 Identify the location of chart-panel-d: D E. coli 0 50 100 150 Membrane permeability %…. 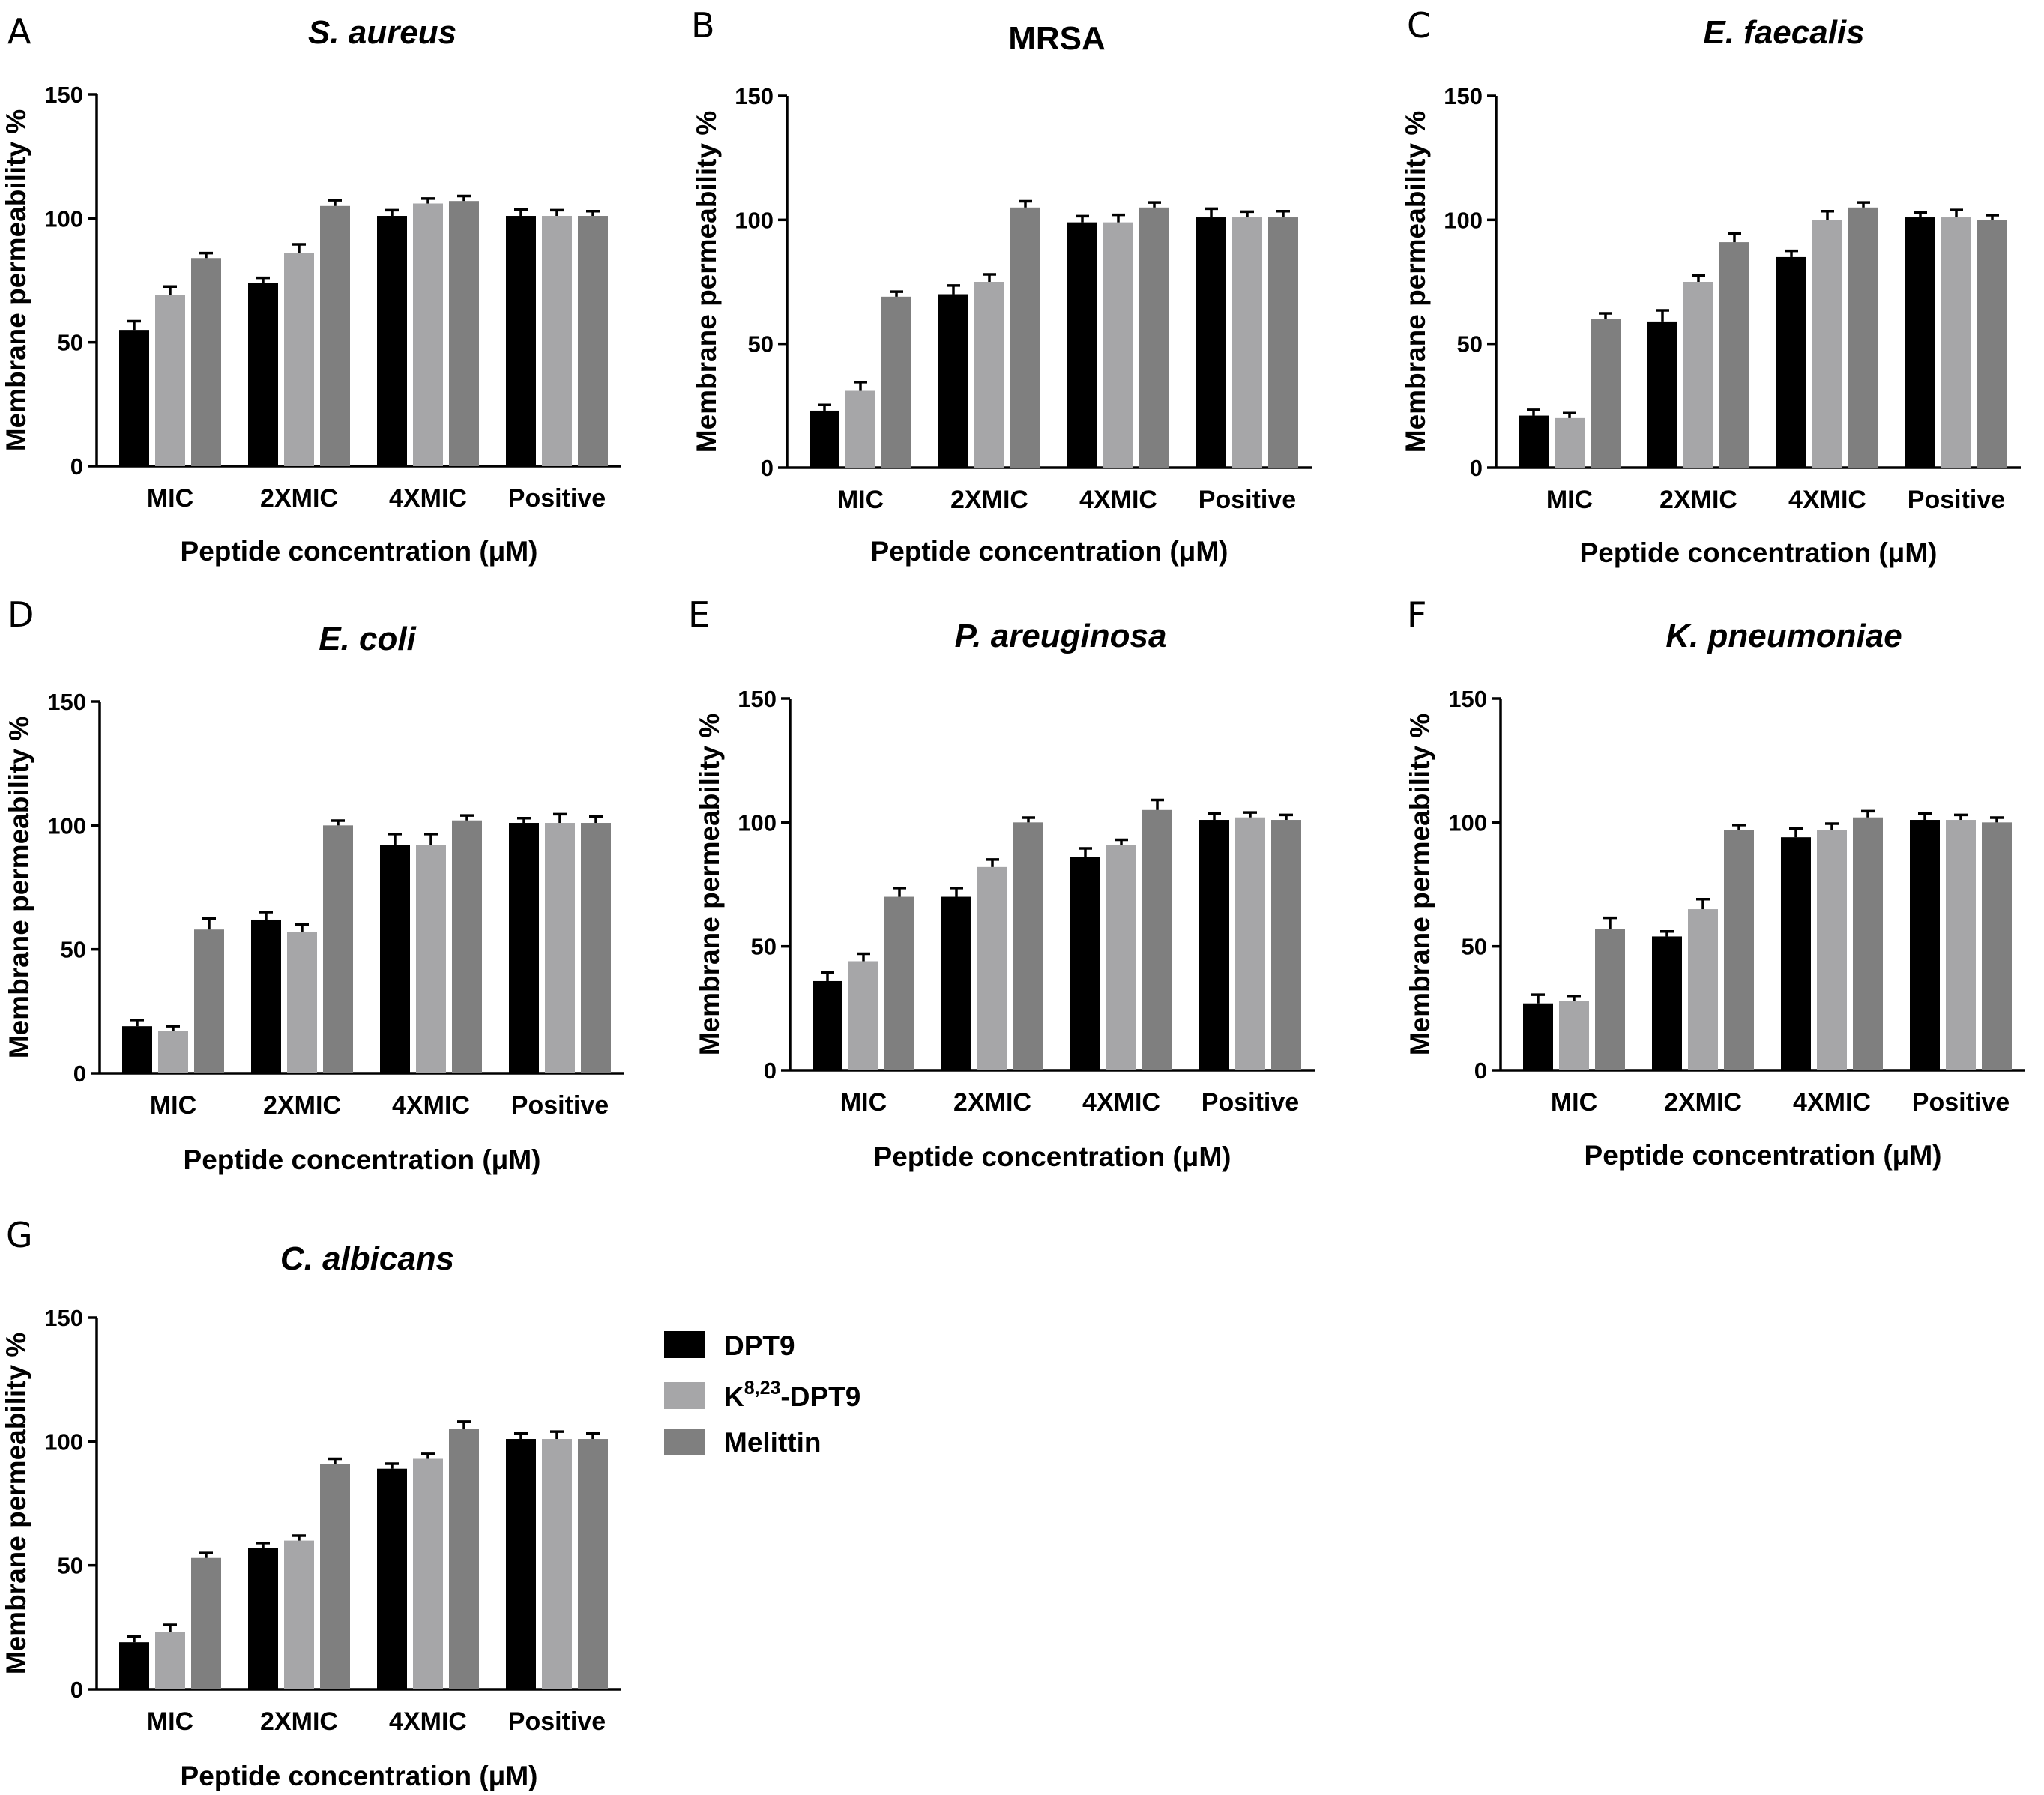
(314, 885).